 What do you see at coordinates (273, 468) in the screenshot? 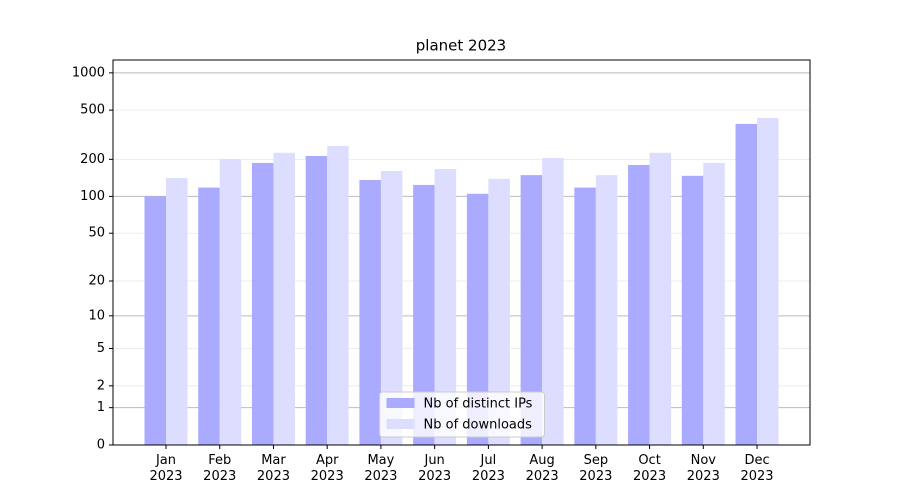
I see `x-tick-label: Mar 2023` at bounding box center [273, 468].